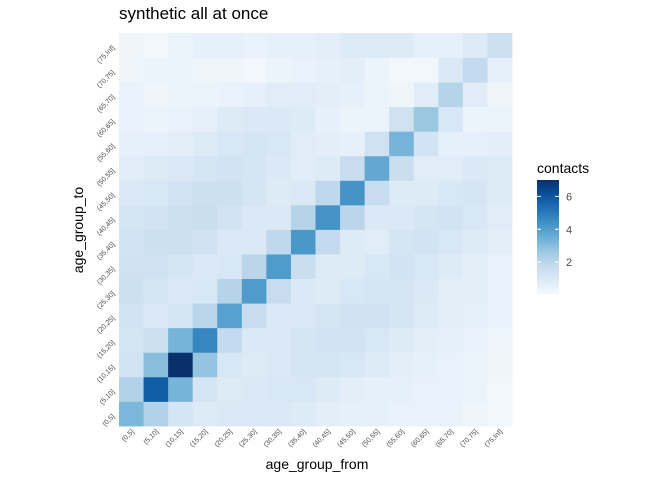 Image resolution: width=672 pixels, height=480 pixels. Describe the element at coordinates (494, 438) in the screenshot. I see `x-tick-label: (75,Inf]` at that location.